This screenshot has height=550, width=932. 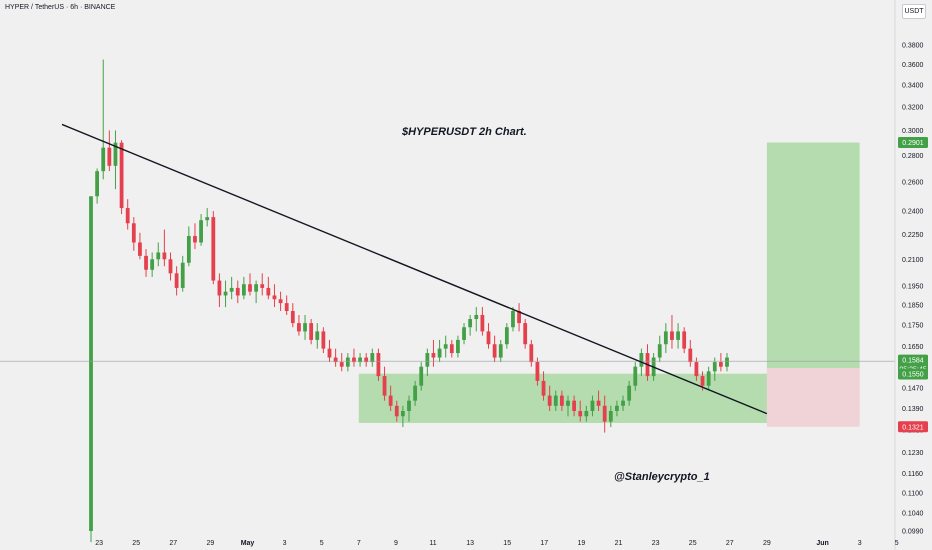 I want to click on time-tick-label: 21, so click(x=619, y=543).